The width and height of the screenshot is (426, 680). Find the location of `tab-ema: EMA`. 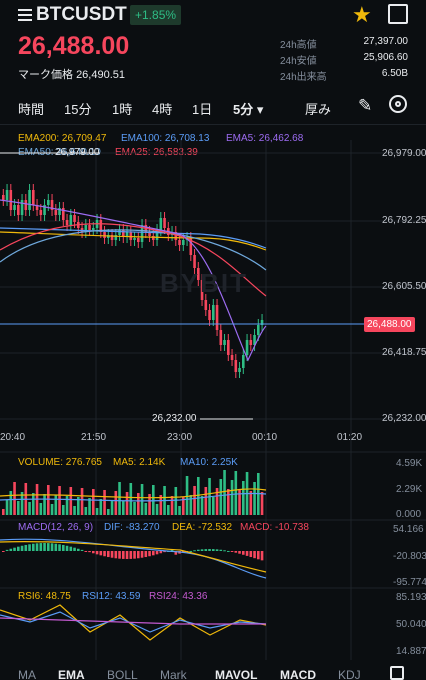

tab-ema: EMA is located at coordinates (71, 674).